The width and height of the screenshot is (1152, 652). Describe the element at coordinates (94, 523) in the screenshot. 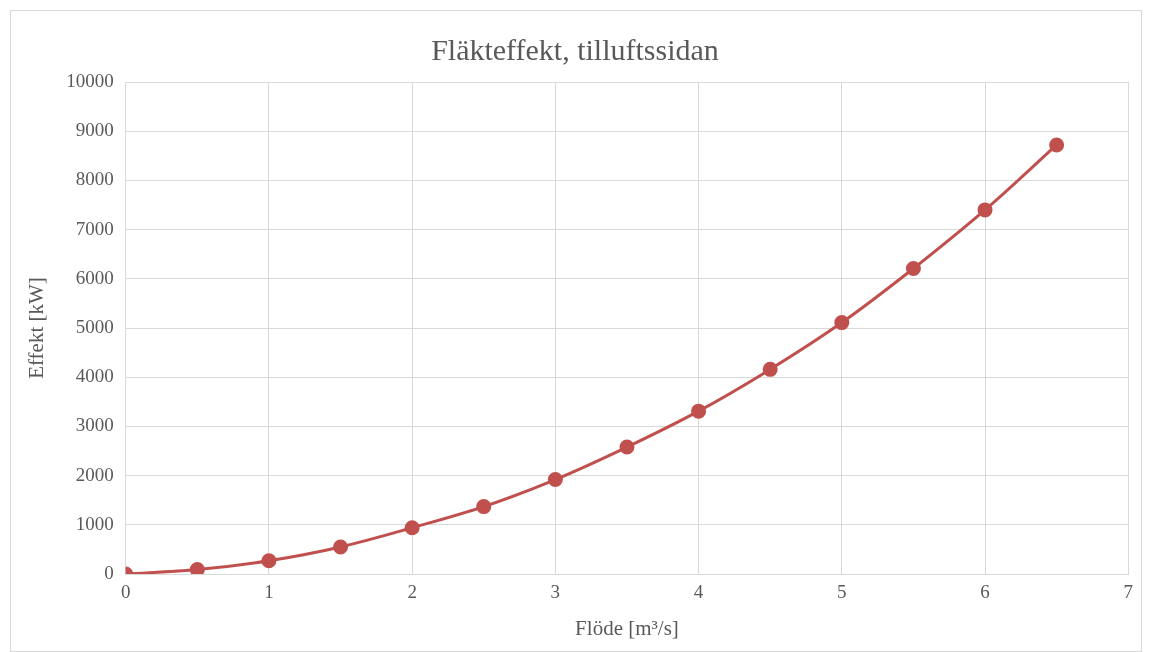

I see `y-tick-label: 1000` at that location.